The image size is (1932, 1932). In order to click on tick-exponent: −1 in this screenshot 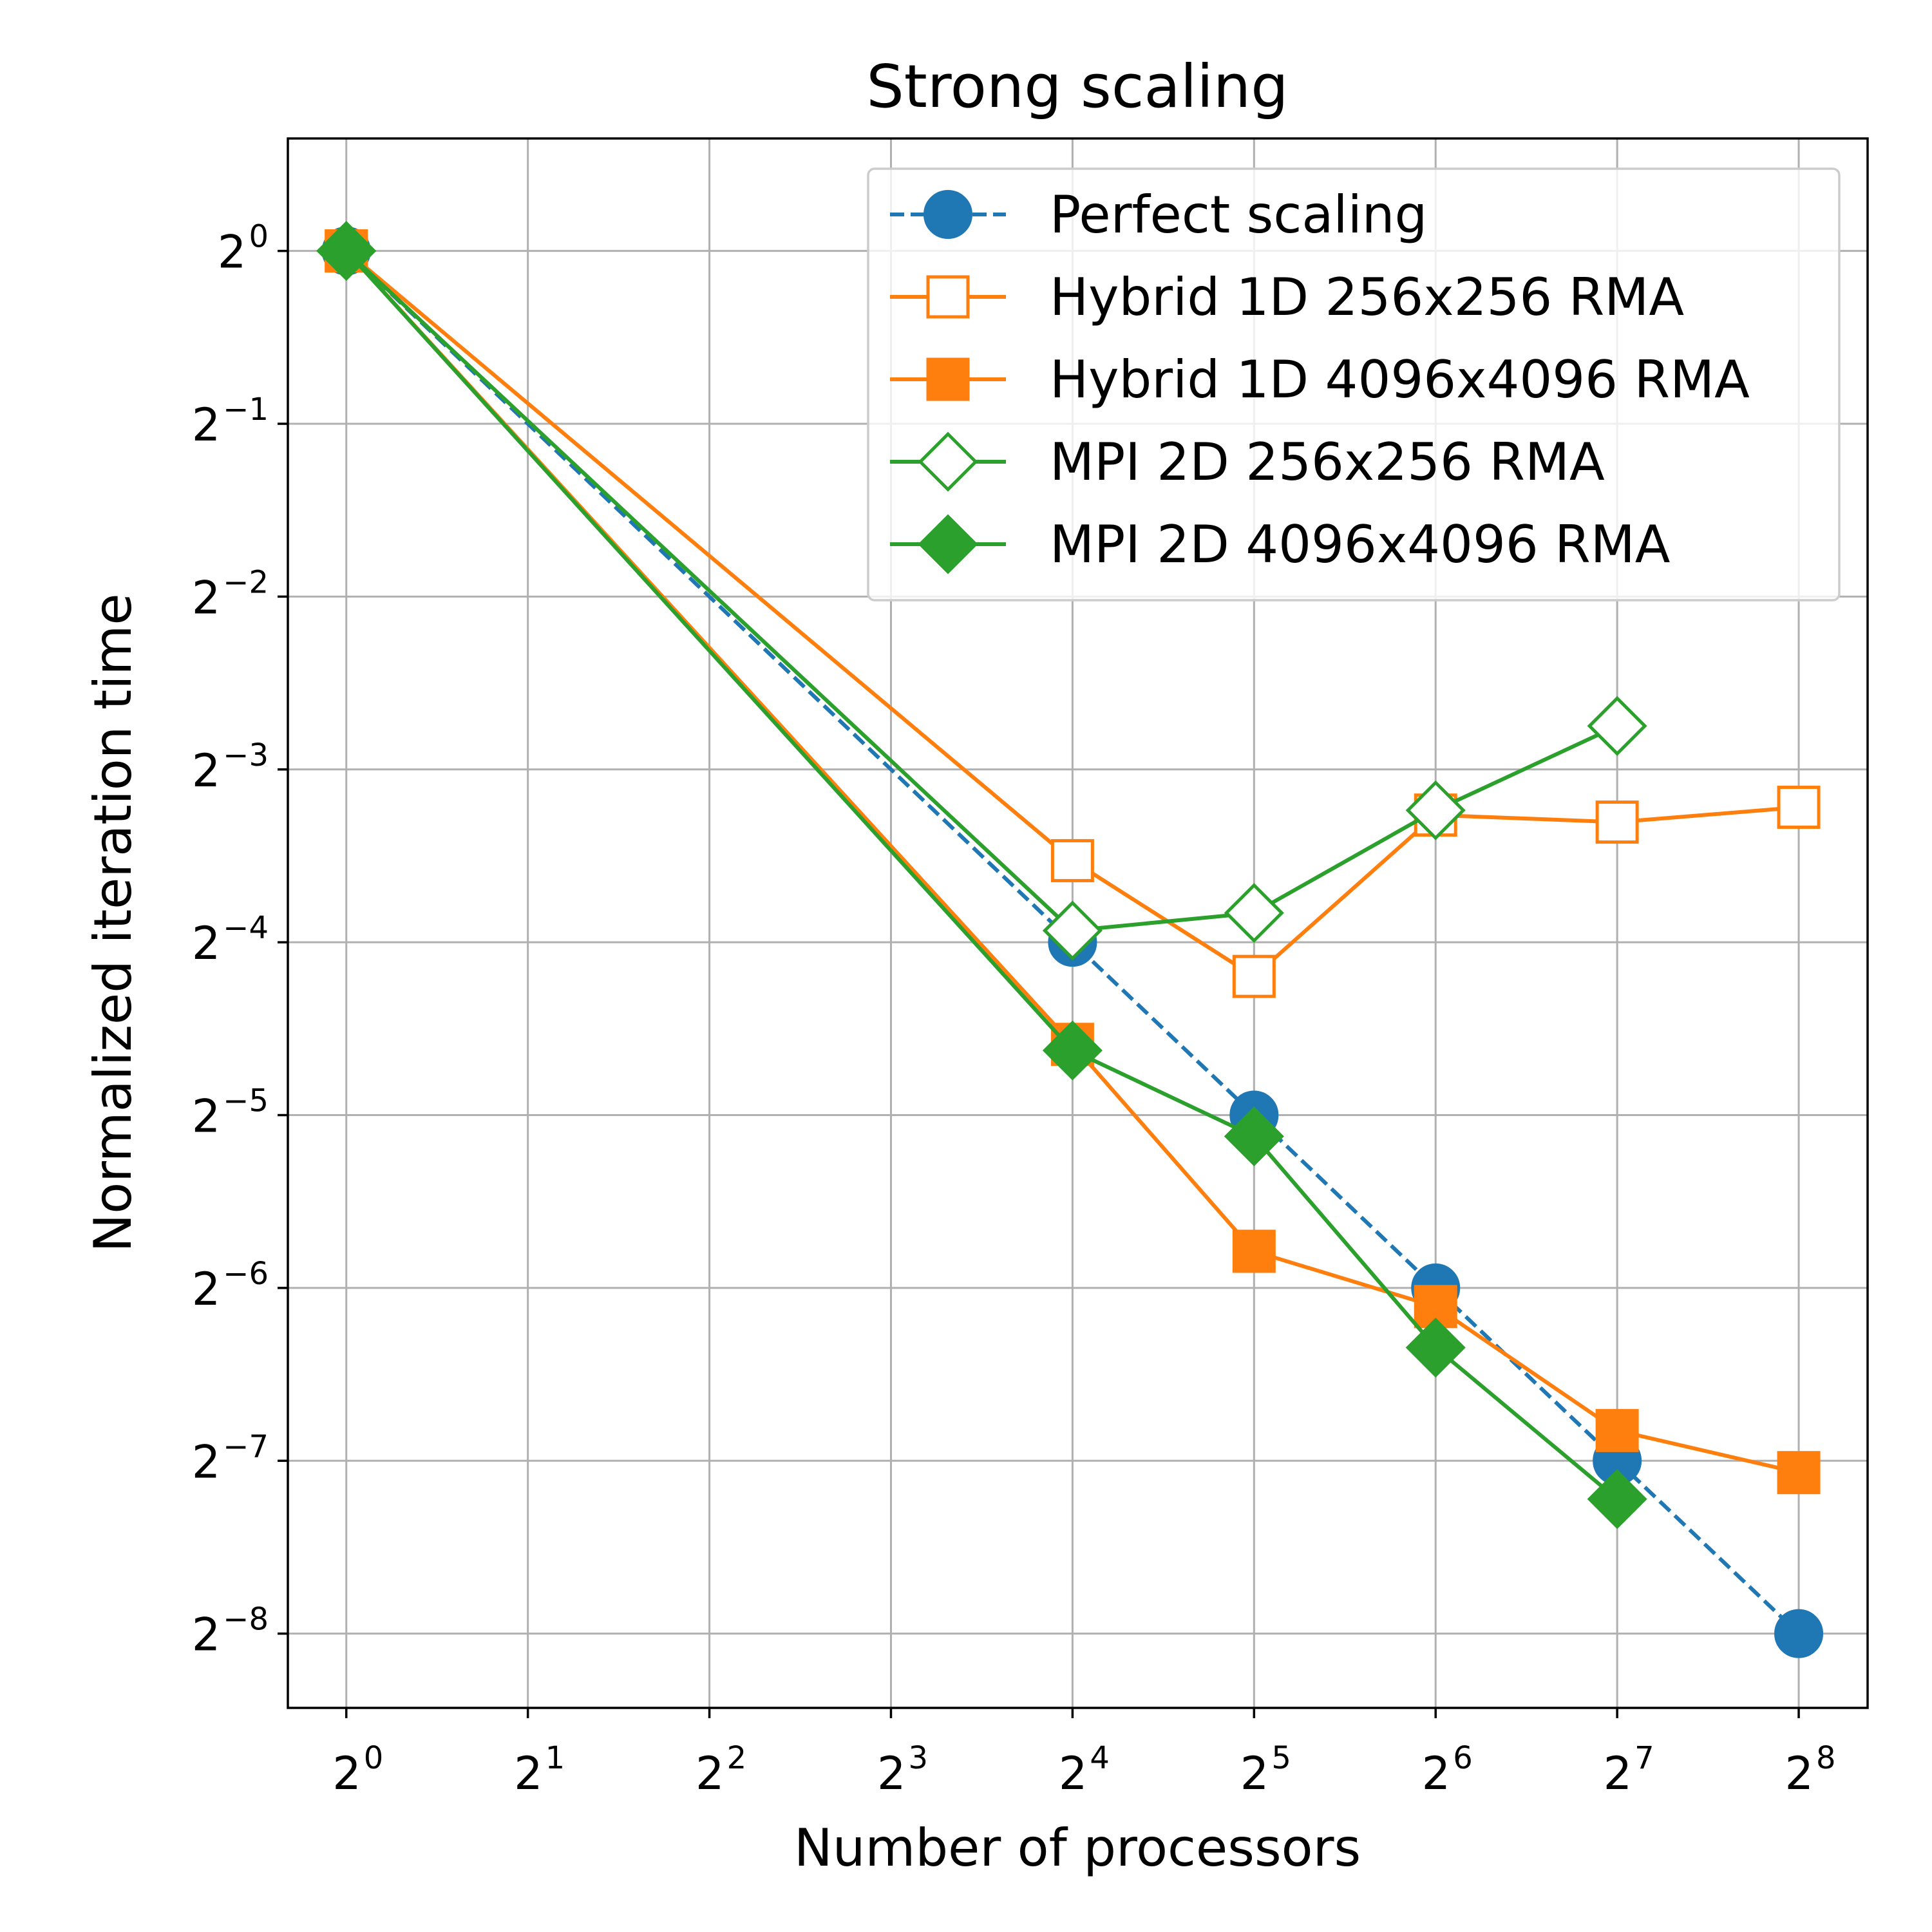, I will do `click(246, 410)`.